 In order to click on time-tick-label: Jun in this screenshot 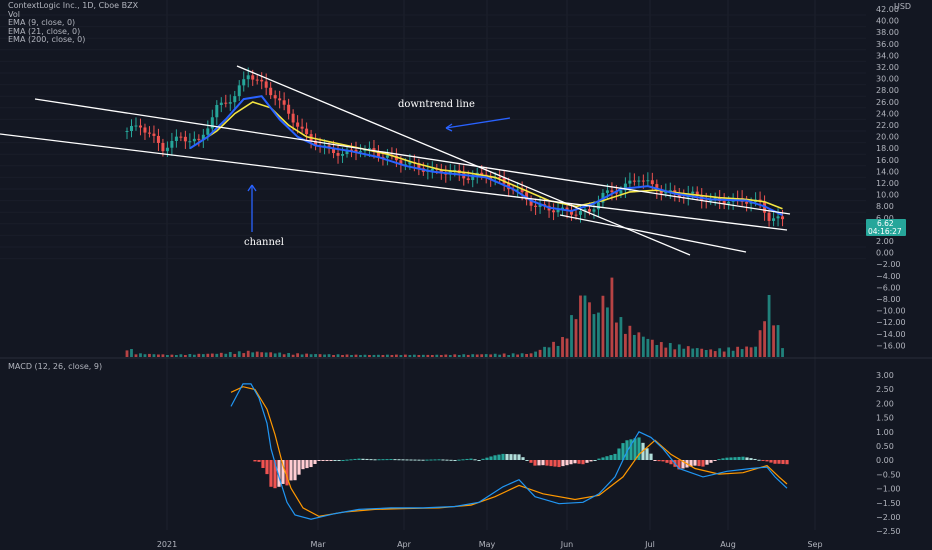, I will do `click(567, 544)`.